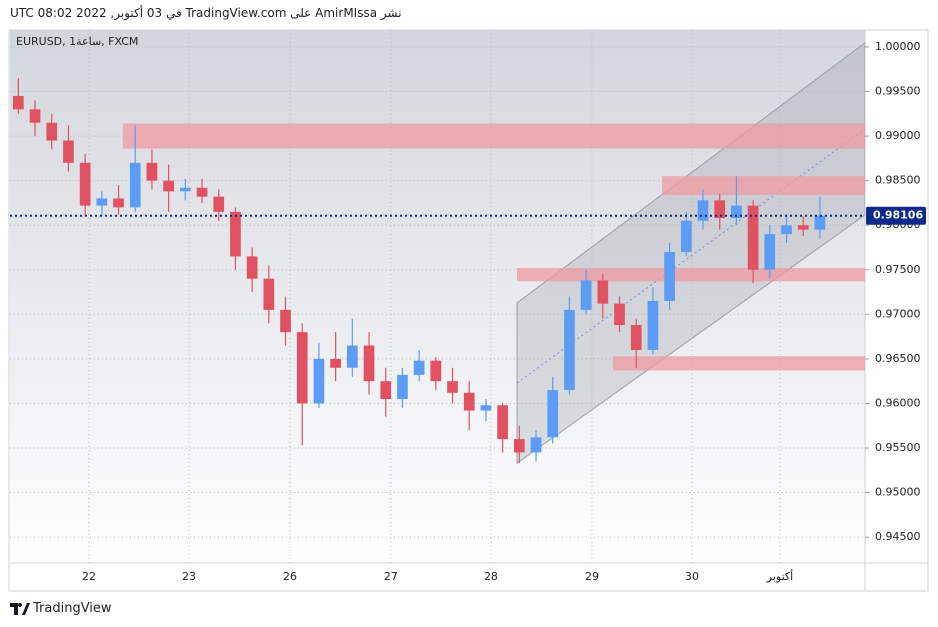  I want to click on y-tick-label: 0.99500, so click(898, 91).